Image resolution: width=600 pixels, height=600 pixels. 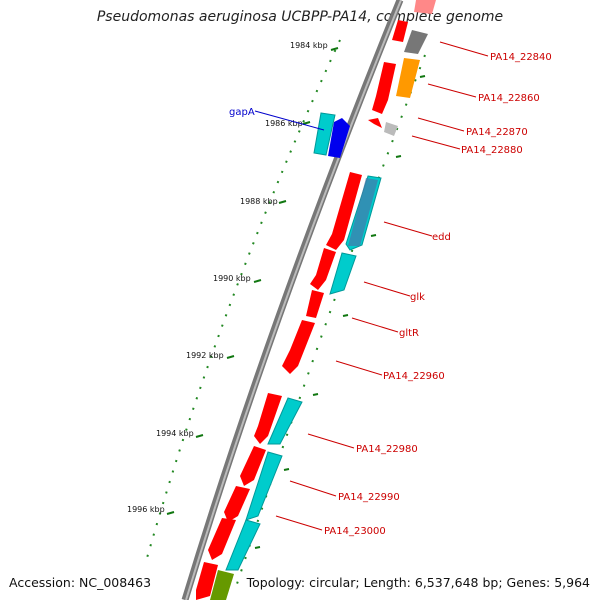 I want to click on gene-label-PA14_22870: PA14_22870, so click(x=497, y=132).